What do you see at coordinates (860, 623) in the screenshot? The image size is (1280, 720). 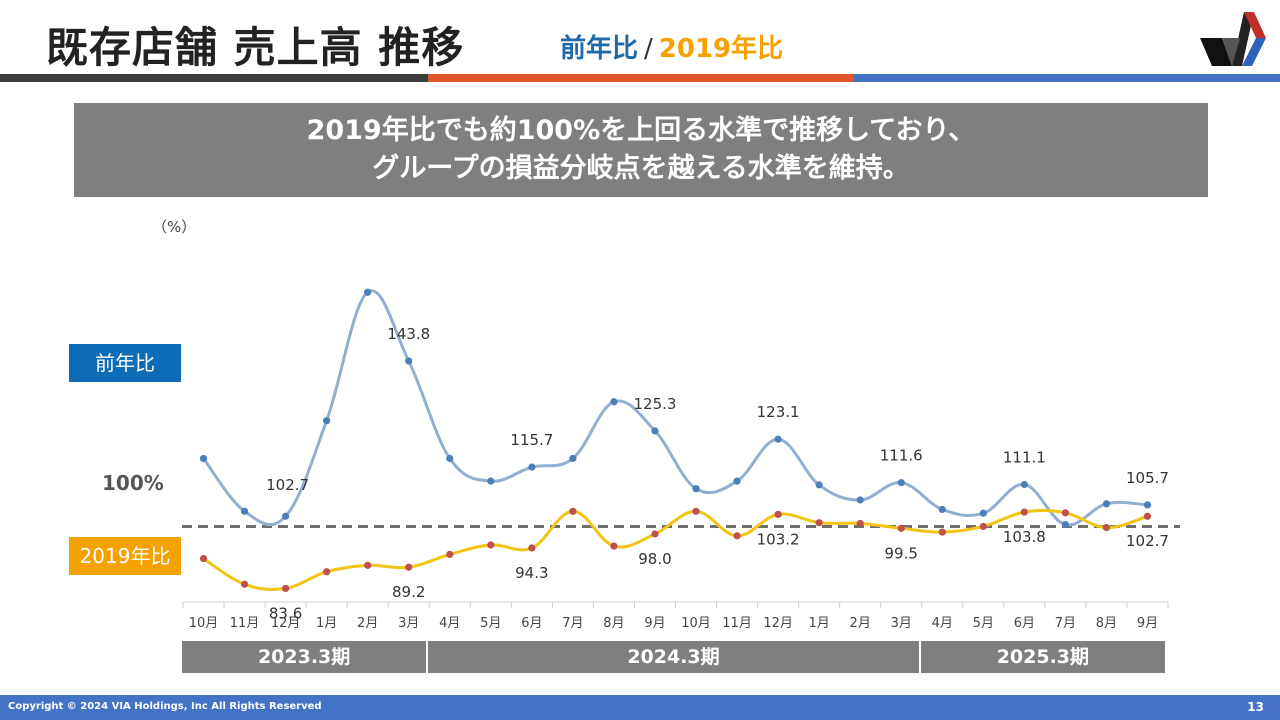 I see `x-tick-label: 2月` at bounding box center [860, 623].